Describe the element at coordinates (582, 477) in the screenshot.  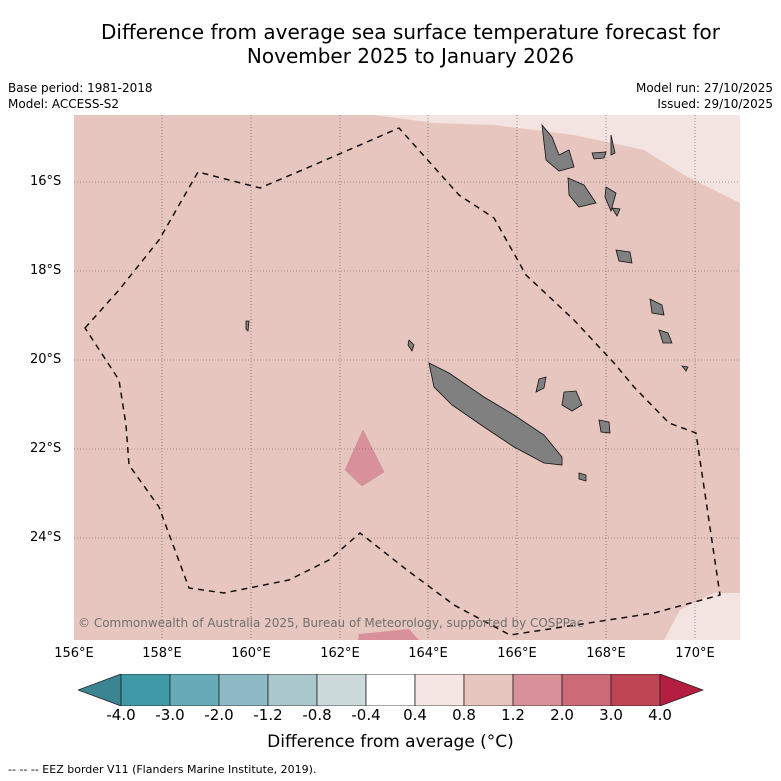
I see `isle-of-pines` at that location.